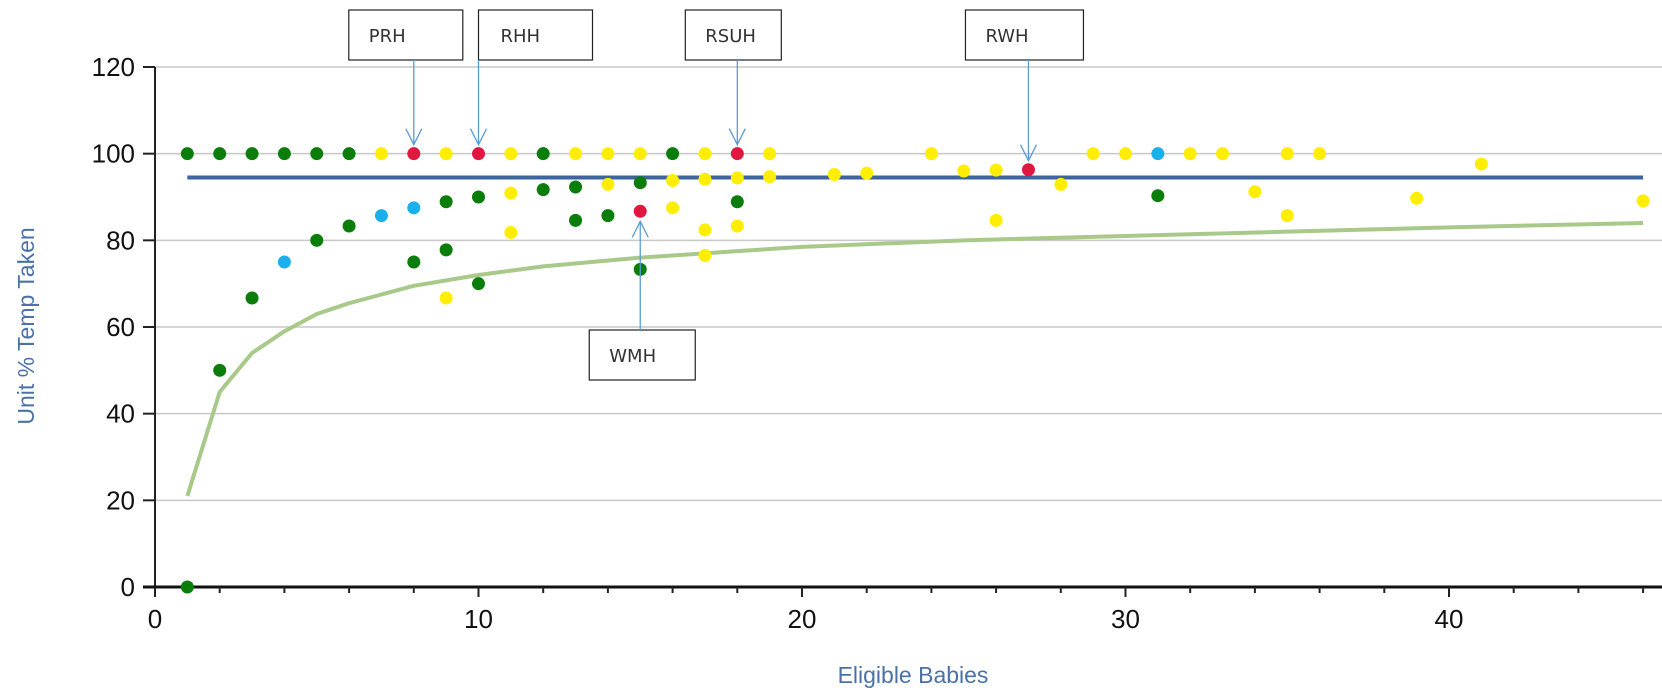 Image resolution: width=1662 pixels, height=692 pixels. What do you see at coordinates (802, 619) in the screenshot?
I see `x-tick-label: 20` at bounding box center [802, 619].